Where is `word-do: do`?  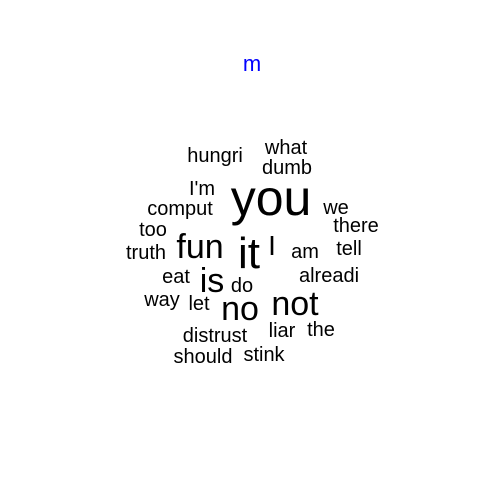 word-do: do is located at coordinates (242, 286).